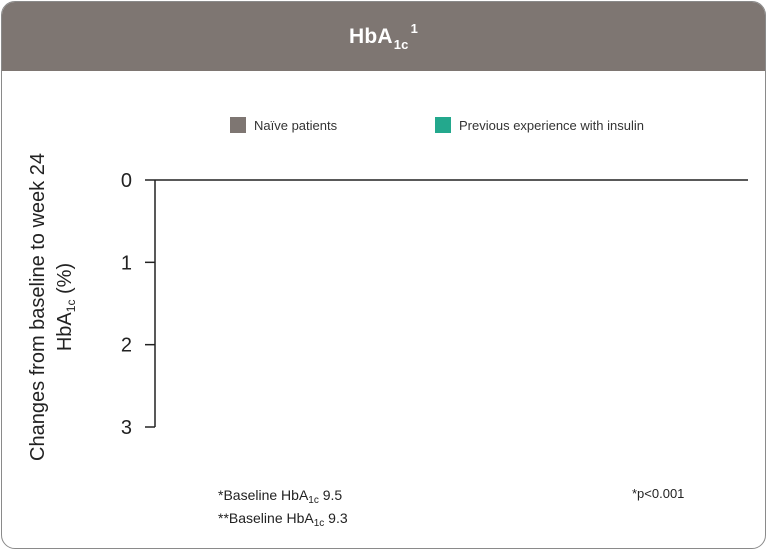 The width and height of the screenshot is (767, 551). Describe the element at coordinates (551, 125) in the screenshot. I see `legend-label-insulin: Previous experience with insulin` at that location.